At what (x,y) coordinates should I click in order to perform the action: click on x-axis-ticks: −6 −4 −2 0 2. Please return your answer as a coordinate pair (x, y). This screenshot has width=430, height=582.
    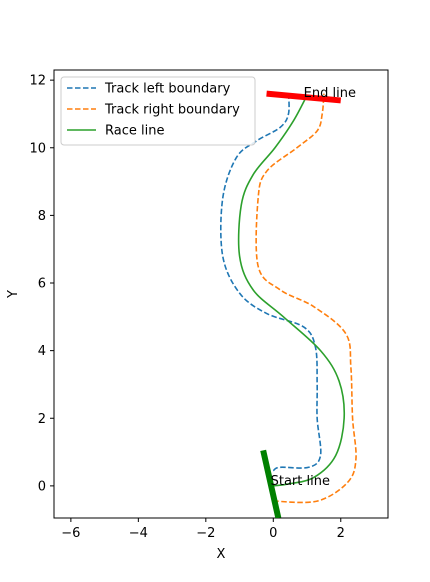
    Looking at the image, I should click on (203, 529).